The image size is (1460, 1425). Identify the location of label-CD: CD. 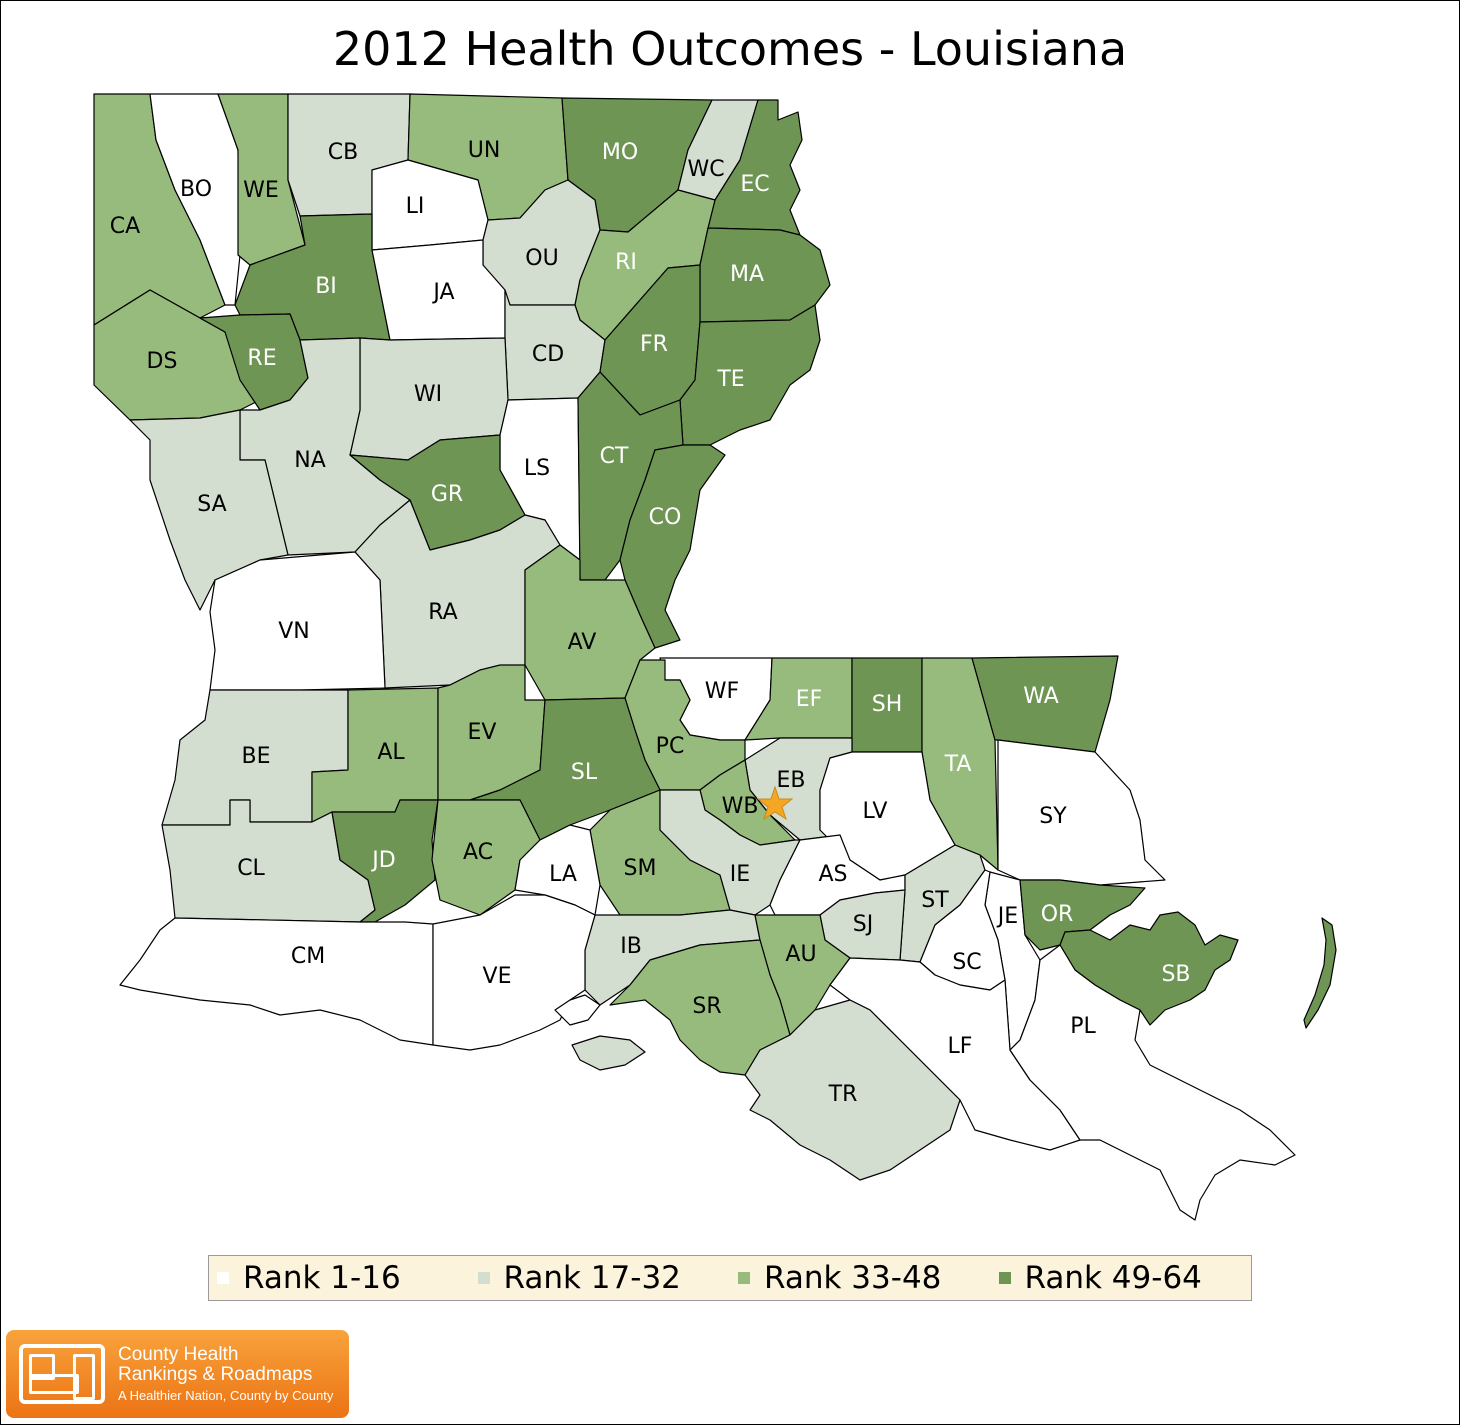
(548, 354).